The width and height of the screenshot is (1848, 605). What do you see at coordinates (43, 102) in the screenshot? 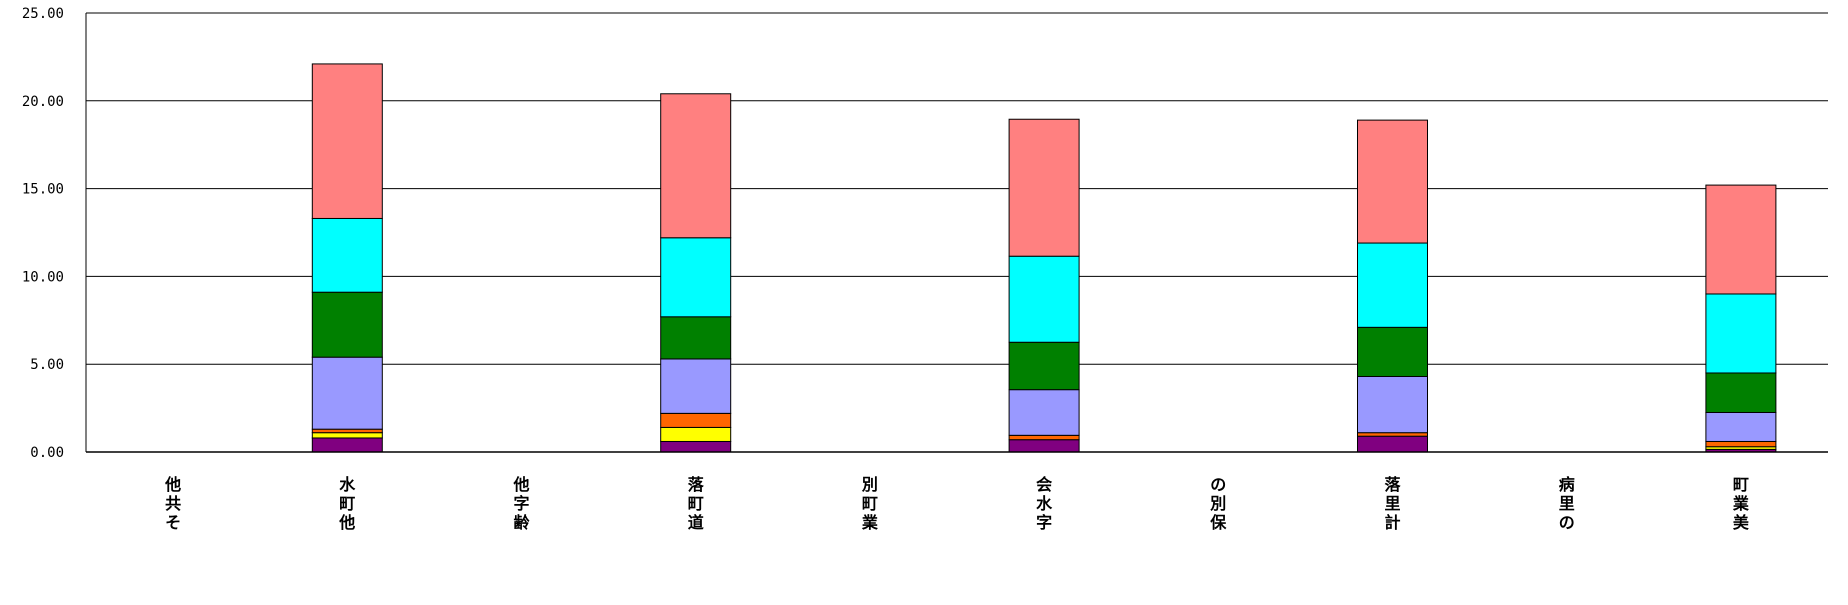
I see `y-tick-label: 20.00` at bounding box center [43, 102].